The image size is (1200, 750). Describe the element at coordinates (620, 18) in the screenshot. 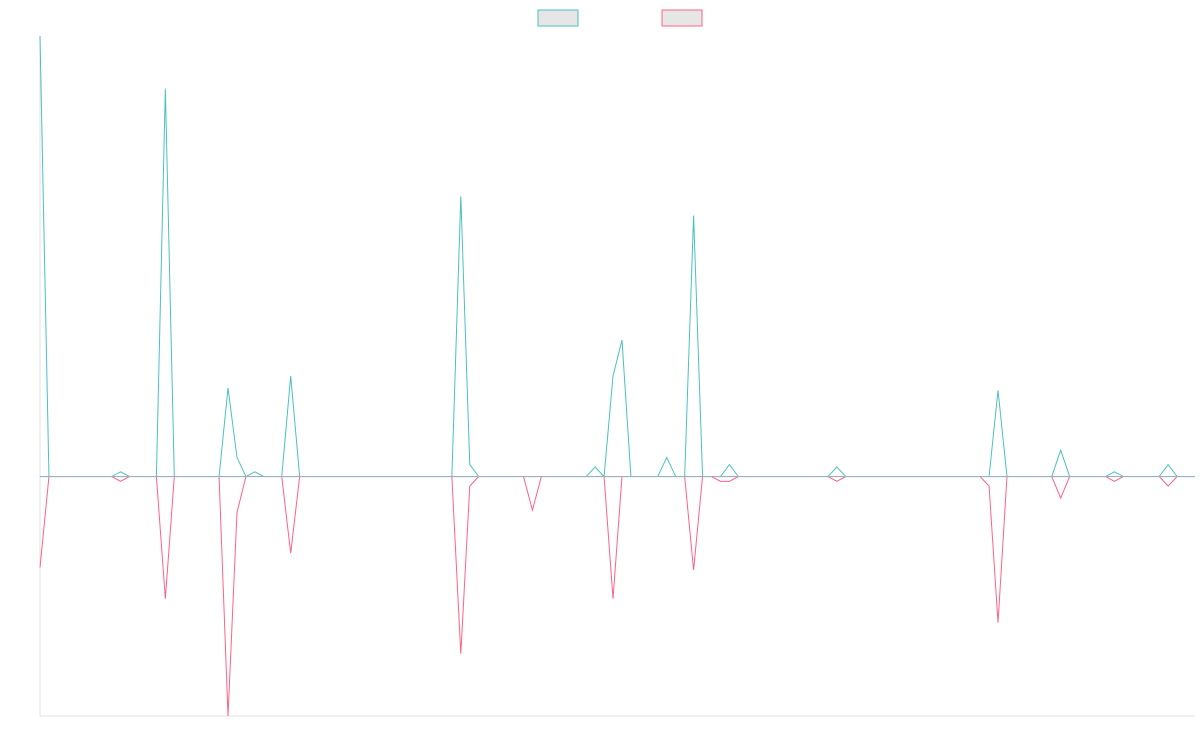

I see `chart-legend` at that location.